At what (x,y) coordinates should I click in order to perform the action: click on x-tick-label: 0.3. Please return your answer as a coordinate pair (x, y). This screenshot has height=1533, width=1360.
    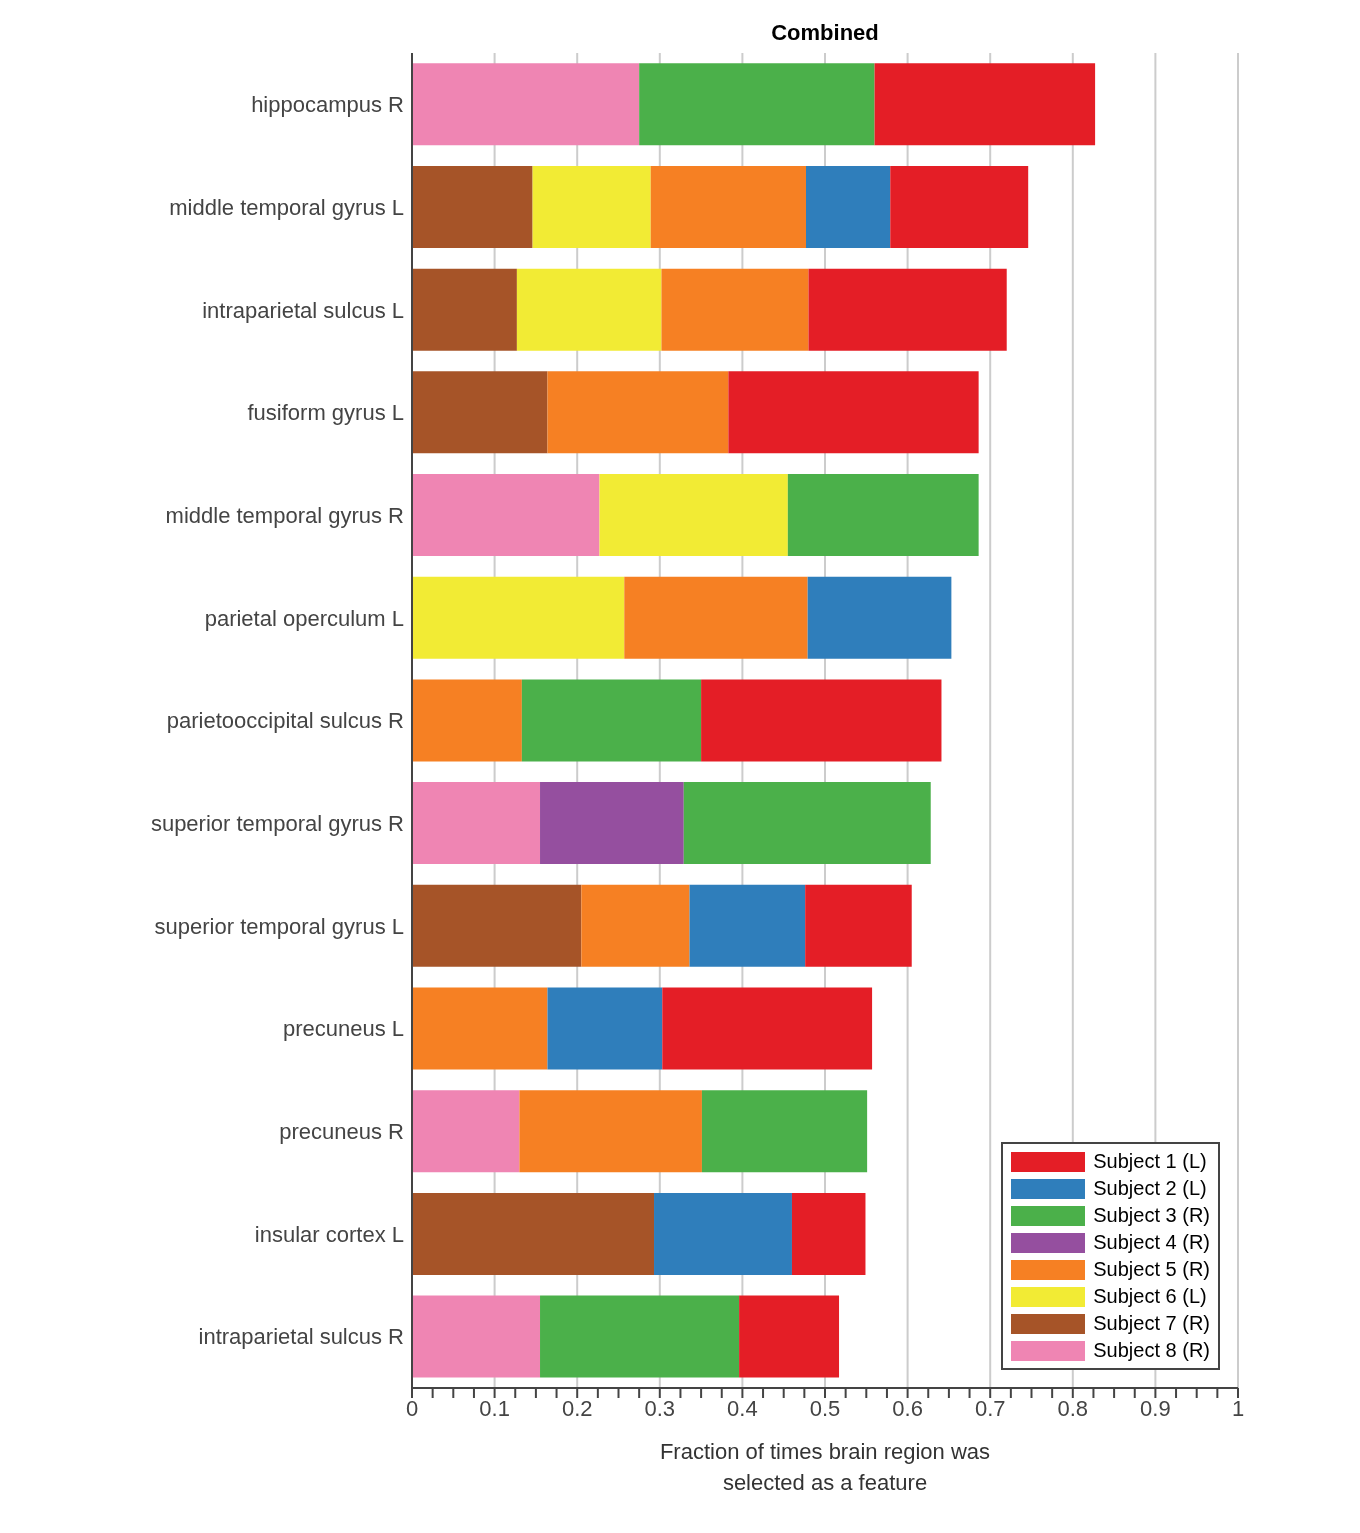
    Looking at the image, I should click on (660, 1408).